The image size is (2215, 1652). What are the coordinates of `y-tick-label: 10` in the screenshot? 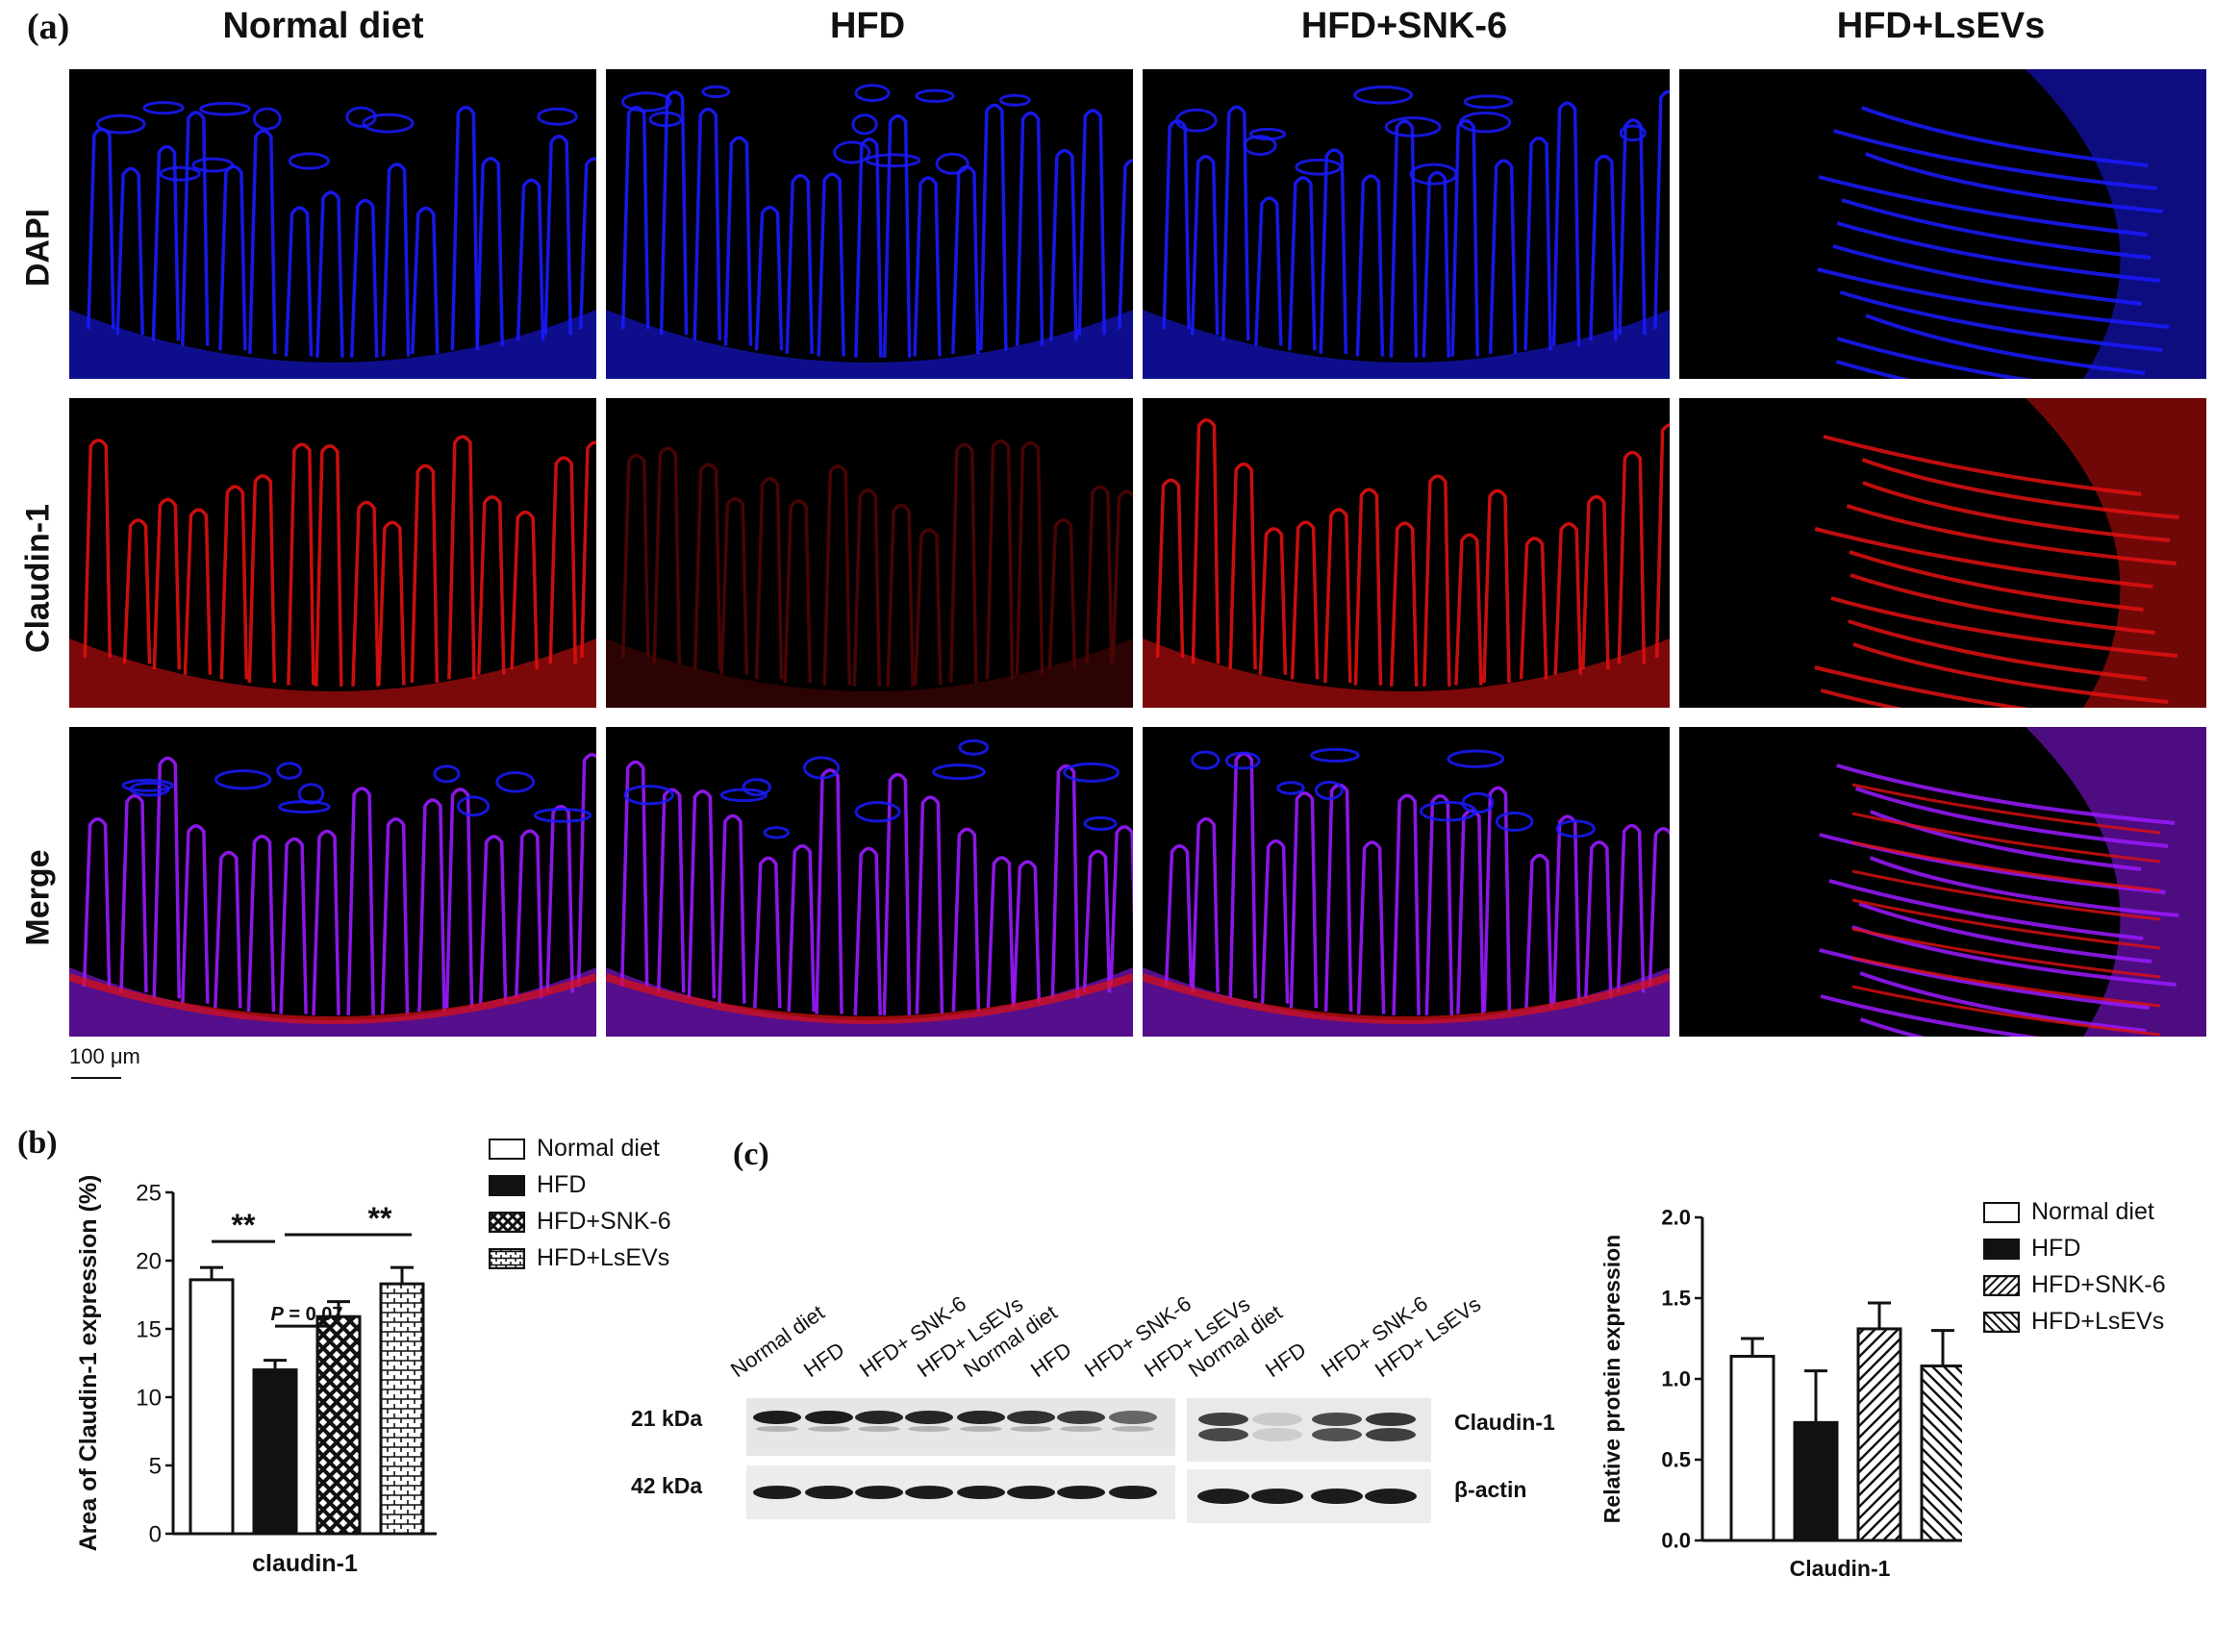 It's located at (149, 1398).